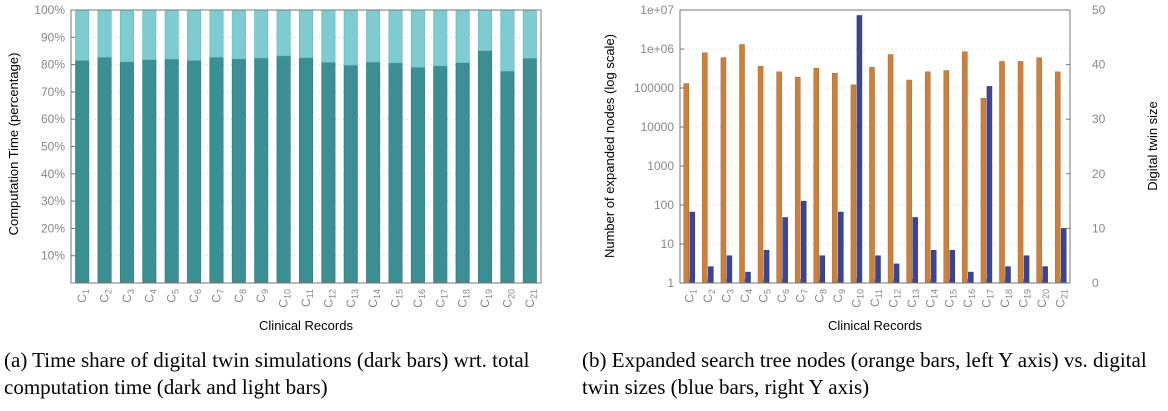  Describe the element at coordinates (508, 298) in the screenshot. I see `chart-a-x-tick-label: C20` at that location.